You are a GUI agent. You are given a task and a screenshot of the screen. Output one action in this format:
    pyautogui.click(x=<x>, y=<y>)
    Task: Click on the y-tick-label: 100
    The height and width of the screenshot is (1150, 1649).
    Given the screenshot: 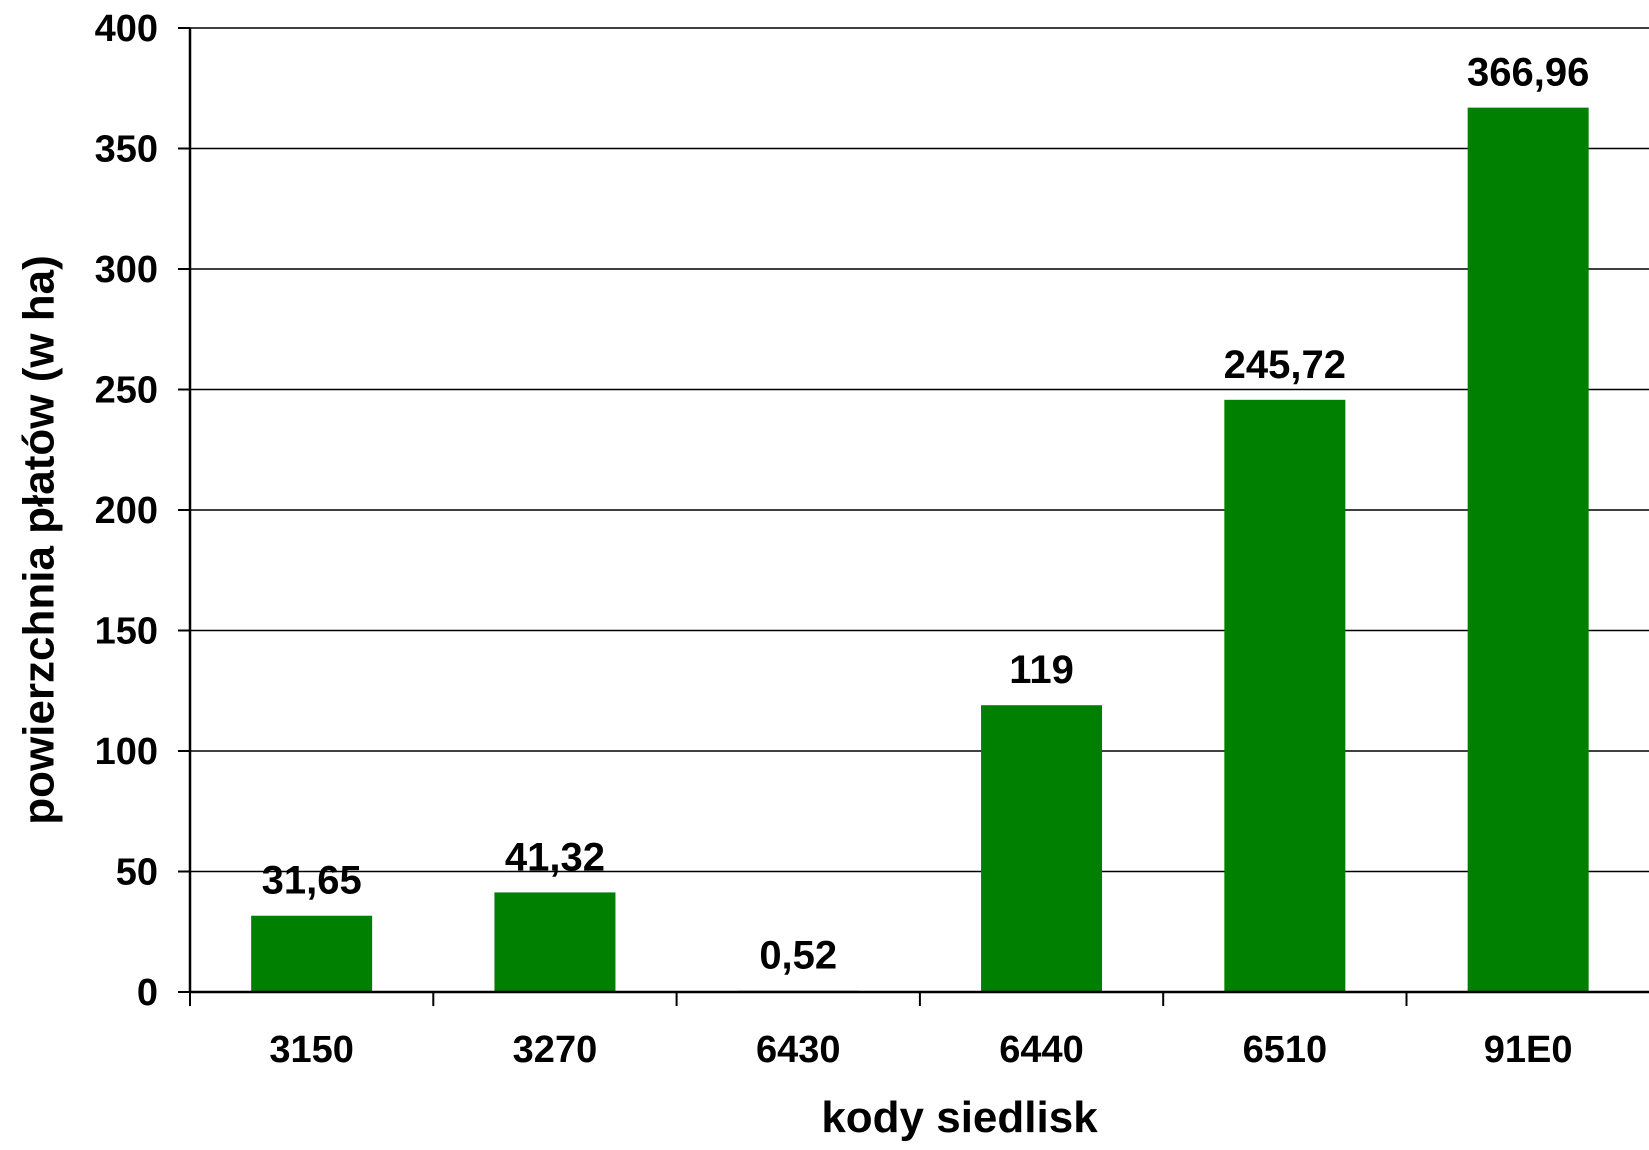 What is the action you would take?
    pyautogui.click(x=126, y=752)
    